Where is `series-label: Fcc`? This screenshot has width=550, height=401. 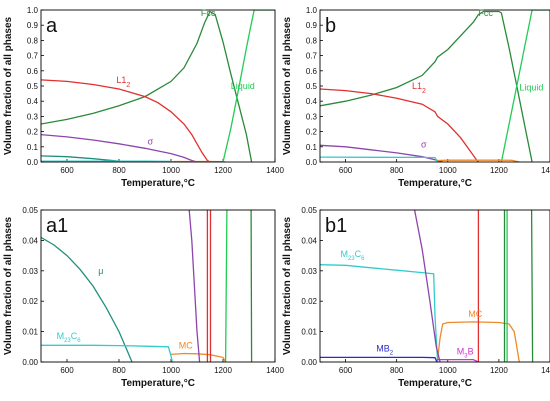 series-label: Fcc is located at coordinates (485, 13).